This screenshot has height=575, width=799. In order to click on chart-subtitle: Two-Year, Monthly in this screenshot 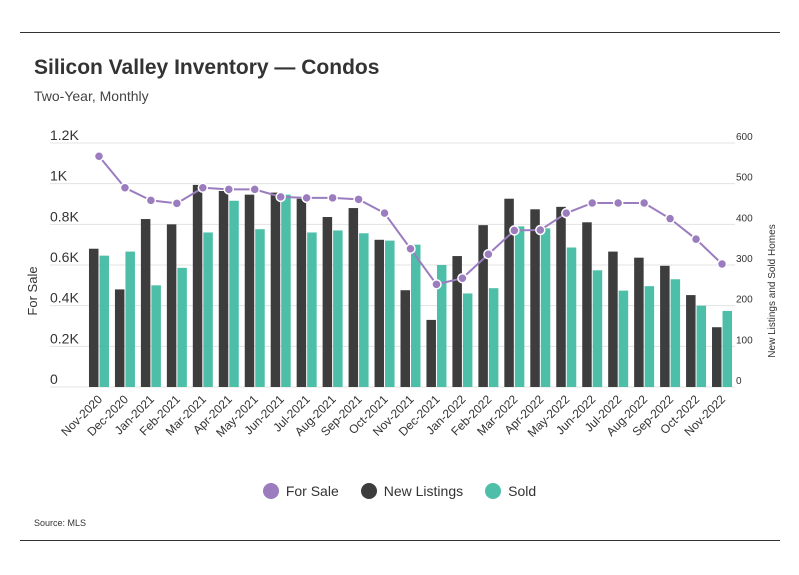, I will do `click(91, 96)`.